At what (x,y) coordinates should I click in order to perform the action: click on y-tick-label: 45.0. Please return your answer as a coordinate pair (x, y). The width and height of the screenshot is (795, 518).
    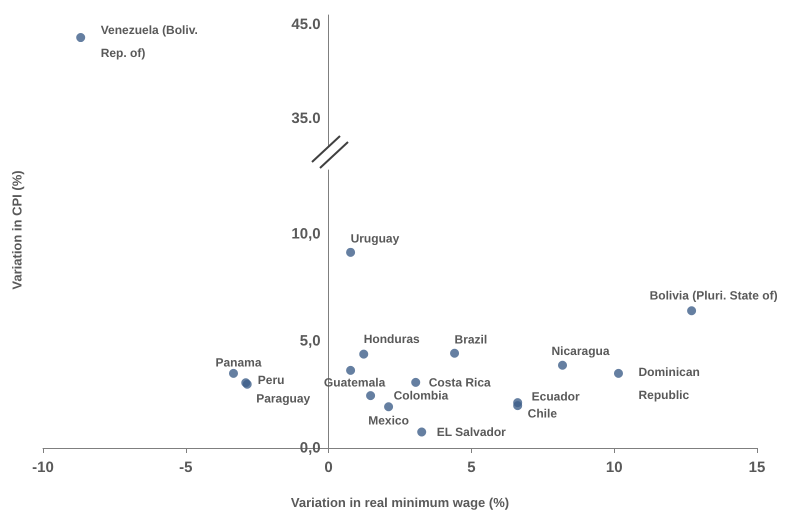
    Looking at the image, I should click on (306, 24).